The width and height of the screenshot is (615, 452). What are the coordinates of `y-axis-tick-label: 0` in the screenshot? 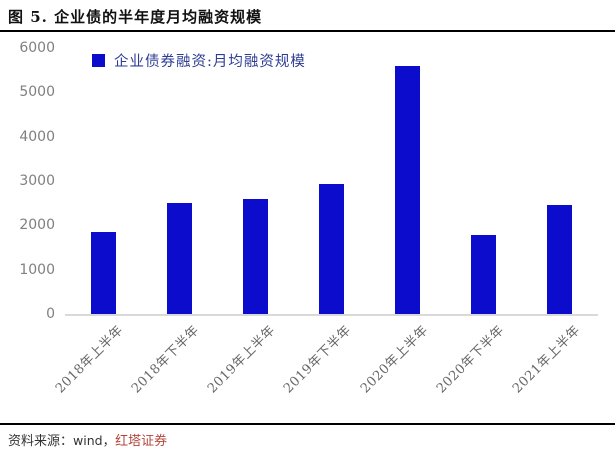 It's located at (50, 314).